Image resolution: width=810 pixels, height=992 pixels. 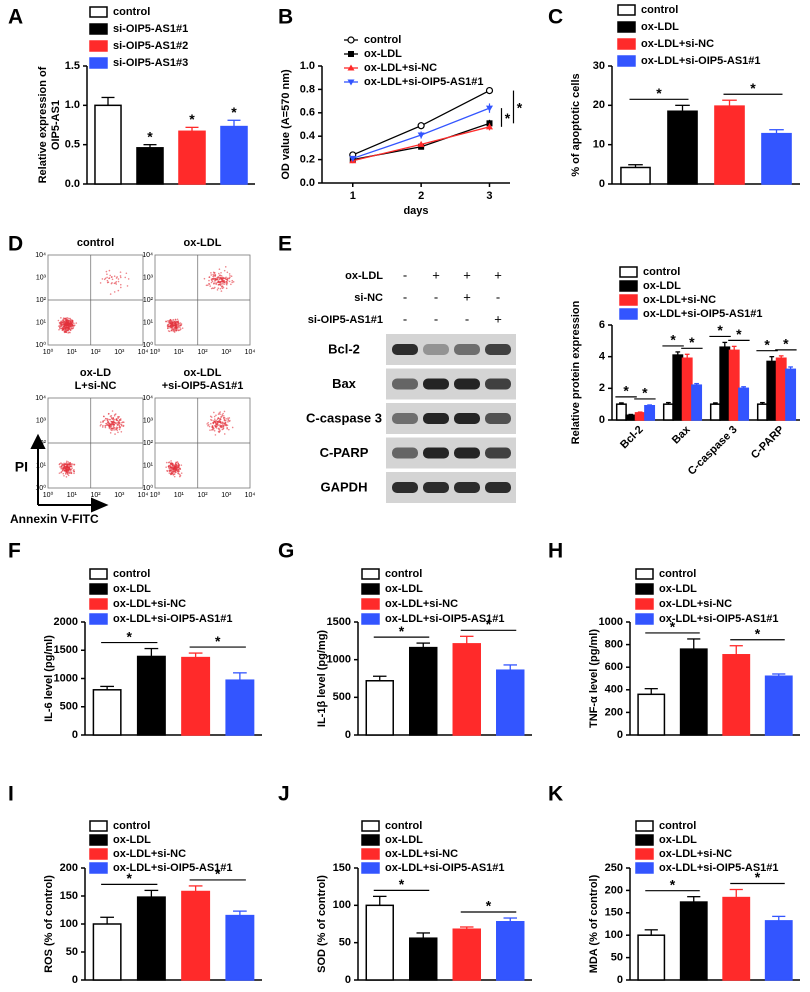 What do you see at coordinates (322, 924) in the screenshot?
I see `y-axis-label: SOD (% of control)` at bounding box center [322, 924].